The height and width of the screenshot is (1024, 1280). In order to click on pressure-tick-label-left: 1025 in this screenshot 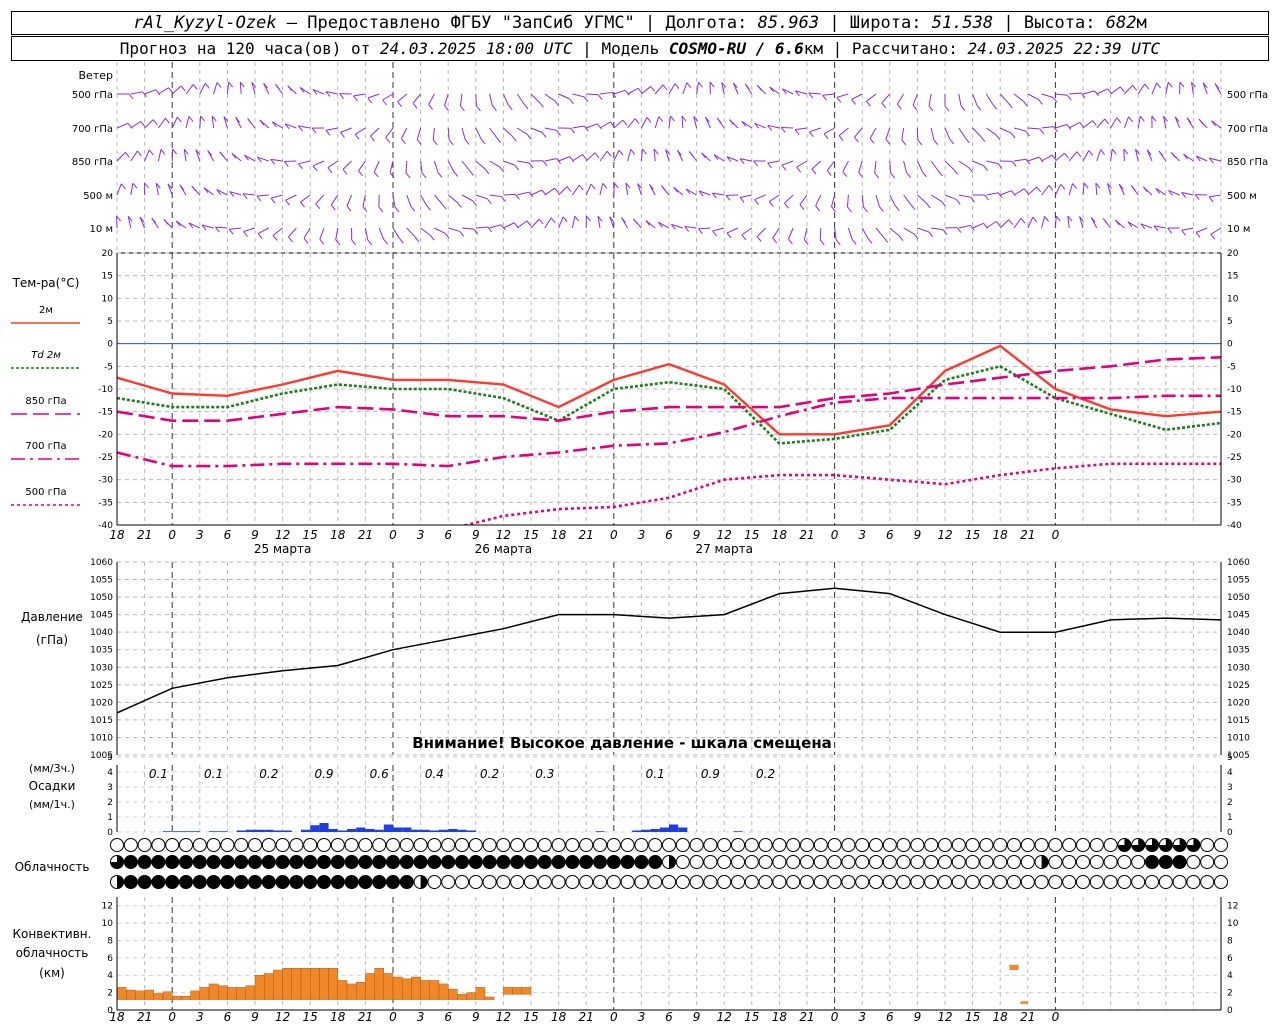, I will do `click(101, 686)`.